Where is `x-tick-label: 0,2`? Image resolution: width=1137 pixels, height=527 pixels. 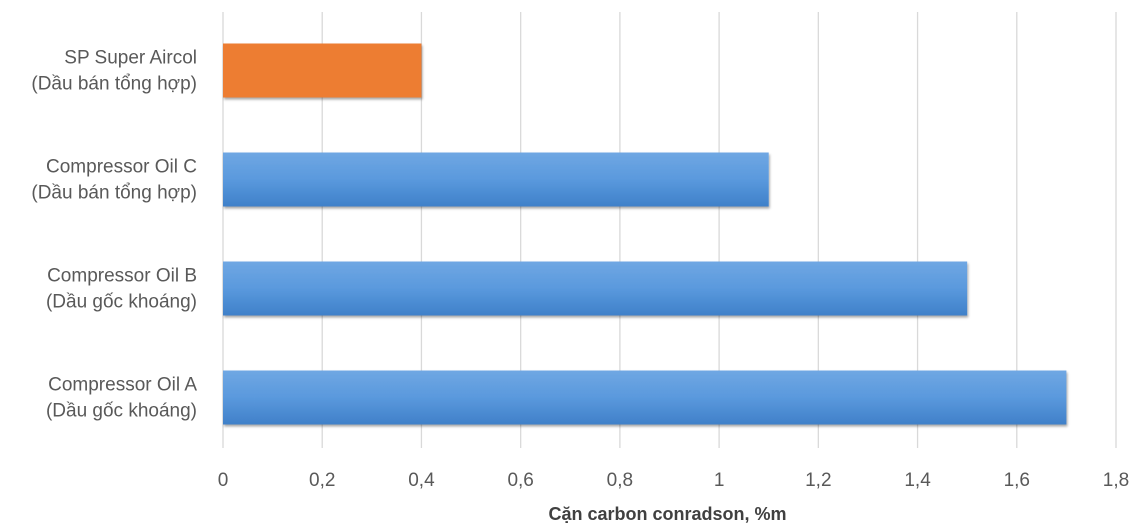
x-tick-label: 0,2 is located at coordinates (322, 480).